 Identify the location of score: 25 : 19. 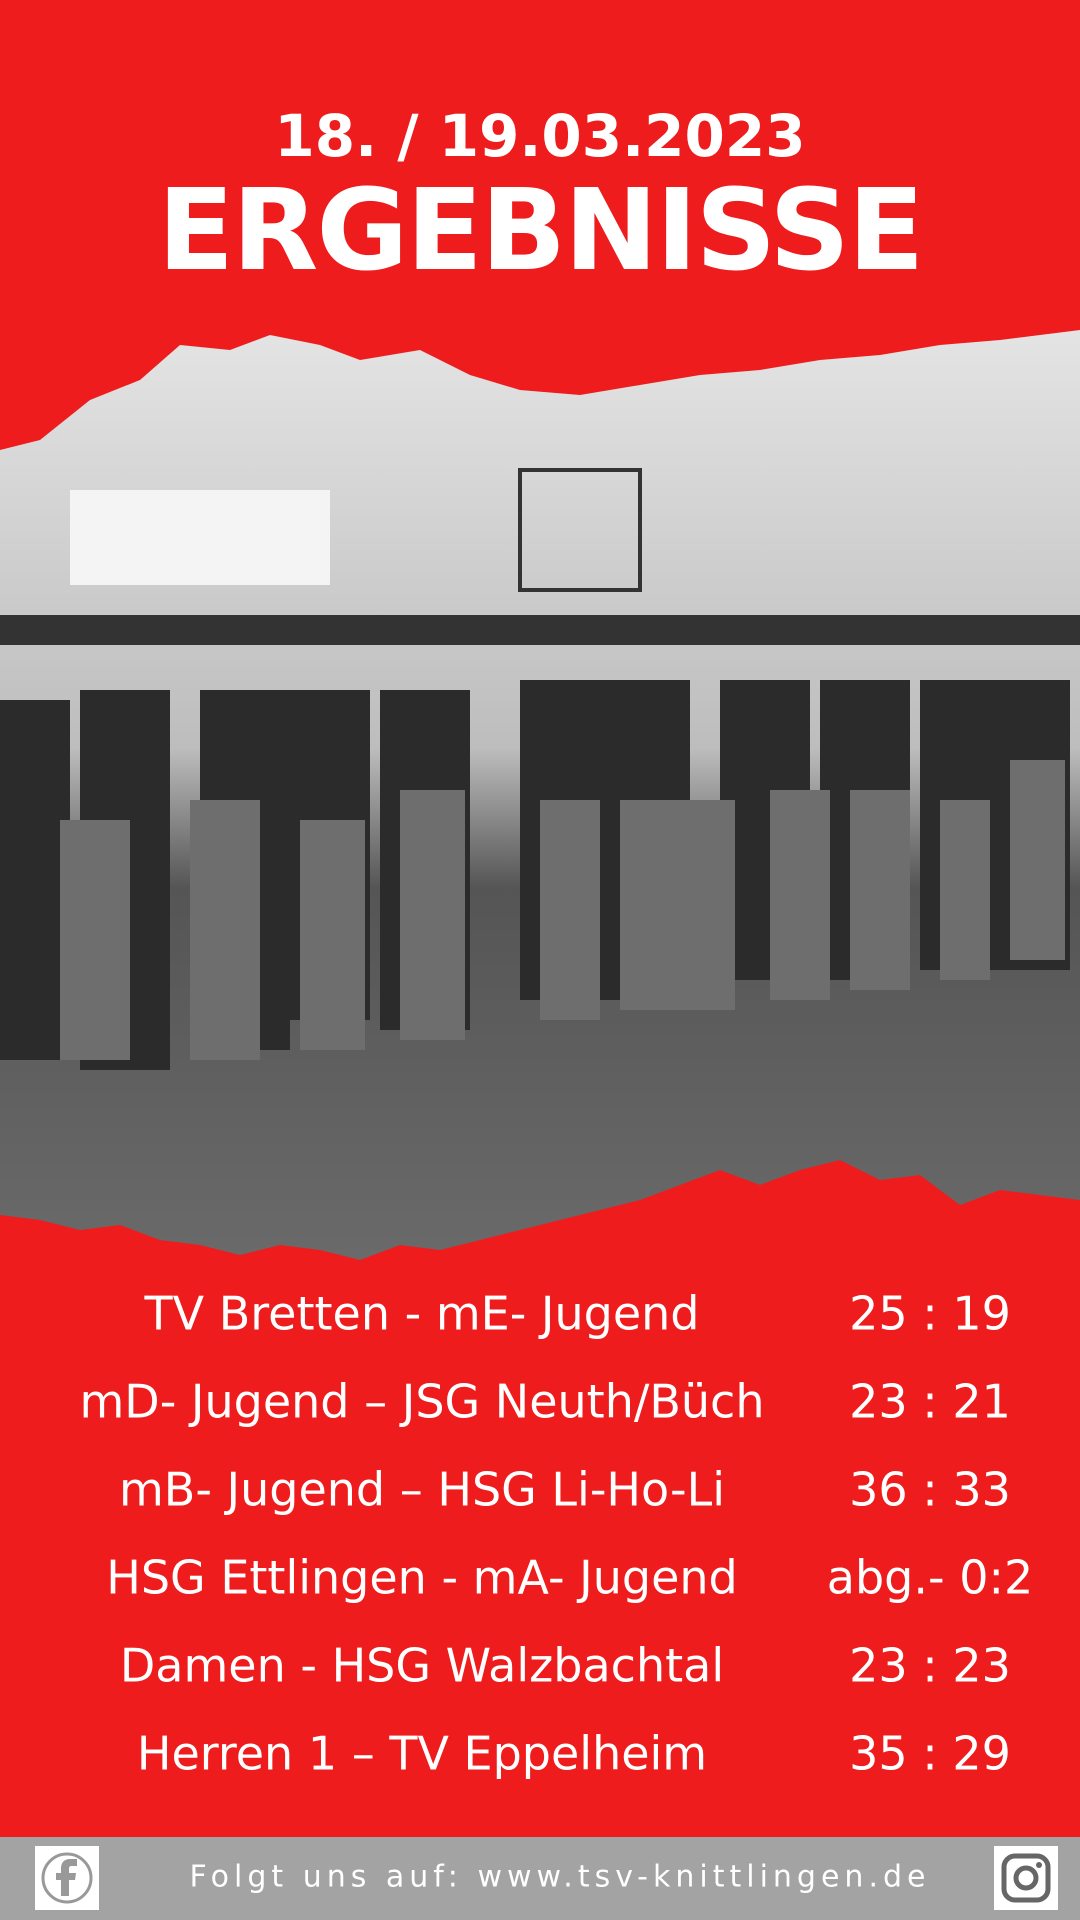
(930, 1314).